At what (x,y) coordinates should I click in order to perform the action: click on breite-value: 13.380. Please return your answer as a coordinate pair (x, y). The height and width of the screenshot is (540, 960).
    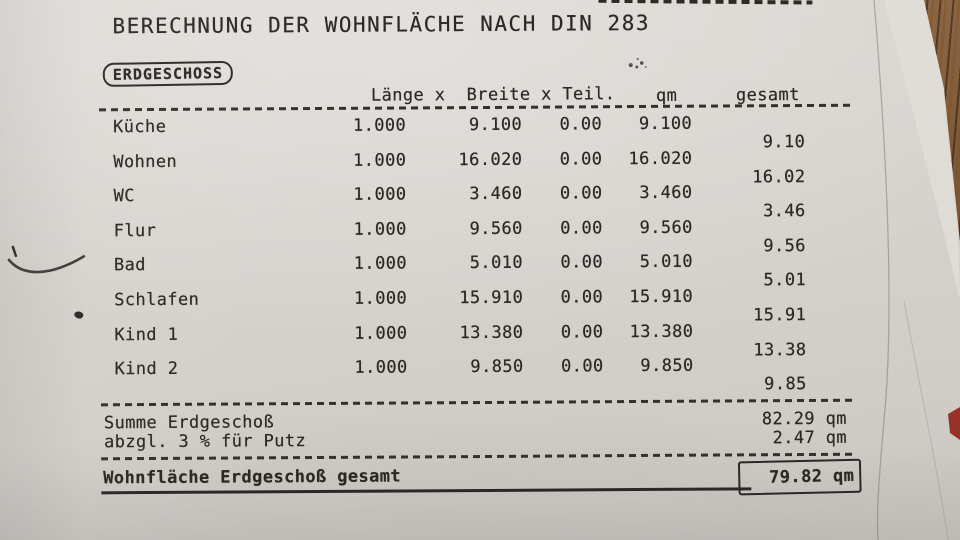
    Looking at the image, I should click on (491, 333).